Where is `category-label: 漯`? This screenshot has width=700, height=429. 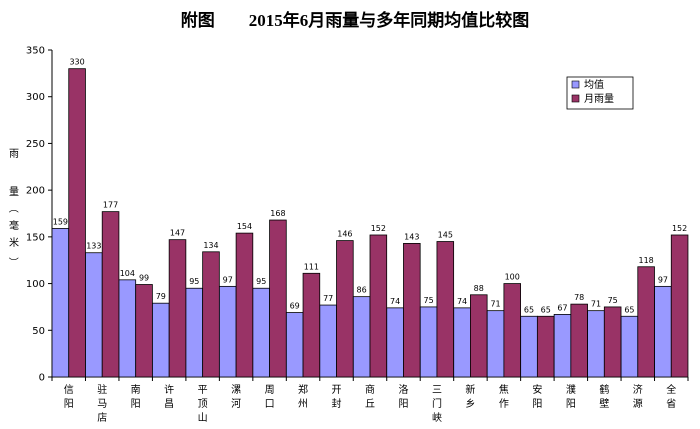 category-label: 漯 is located at coordinates (236, 390).